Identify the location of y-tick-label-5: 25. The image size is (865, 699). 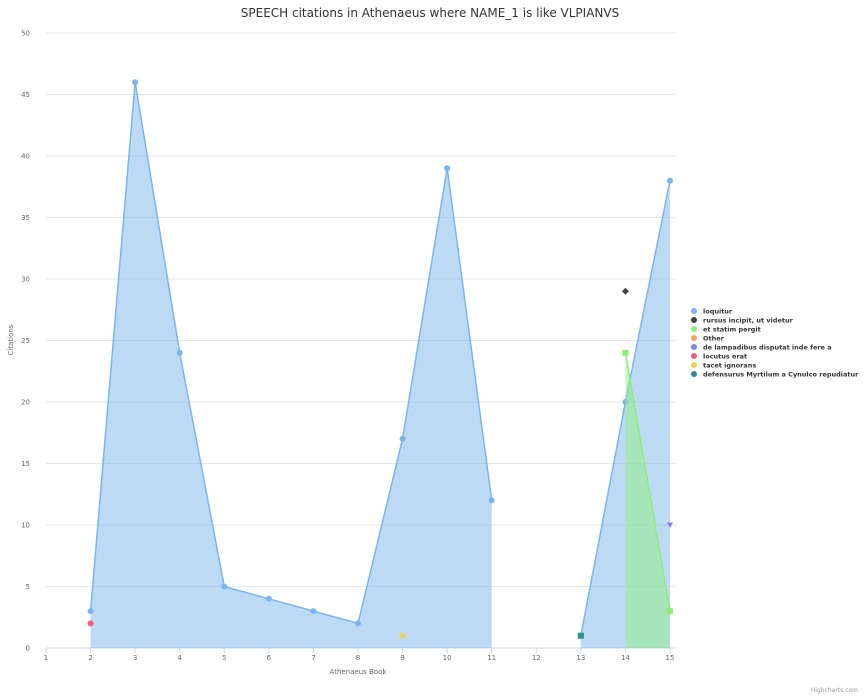
(25, 341).